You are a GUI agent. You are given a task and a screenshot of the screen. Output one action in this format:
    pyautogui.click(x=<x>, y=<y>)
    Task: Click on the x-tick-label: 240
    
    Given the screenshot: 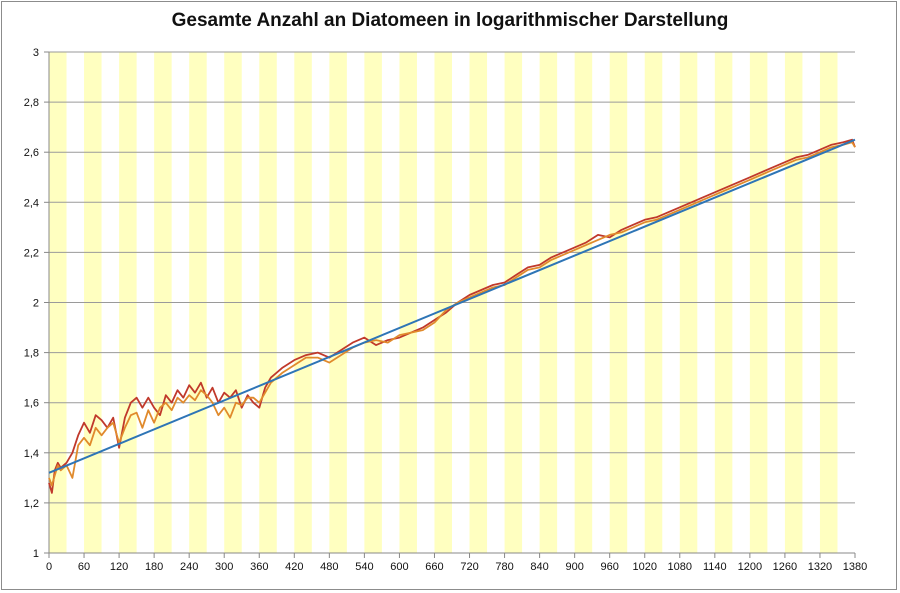 What is the action you would take?
    pyautogui.click(x=189, y=567)
    